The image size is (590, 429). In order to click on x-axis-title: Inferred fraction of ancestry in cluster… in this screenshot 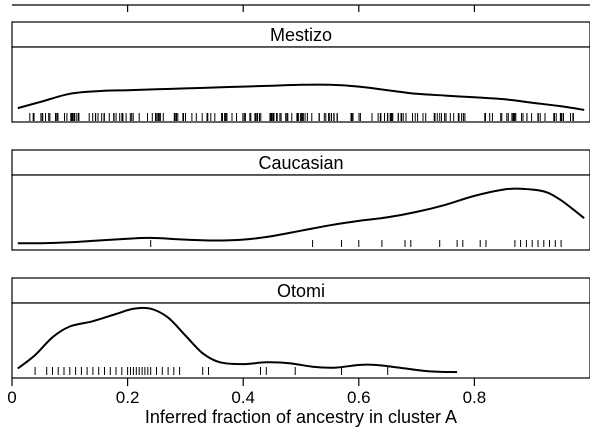, I will do `click(301, 417)`.